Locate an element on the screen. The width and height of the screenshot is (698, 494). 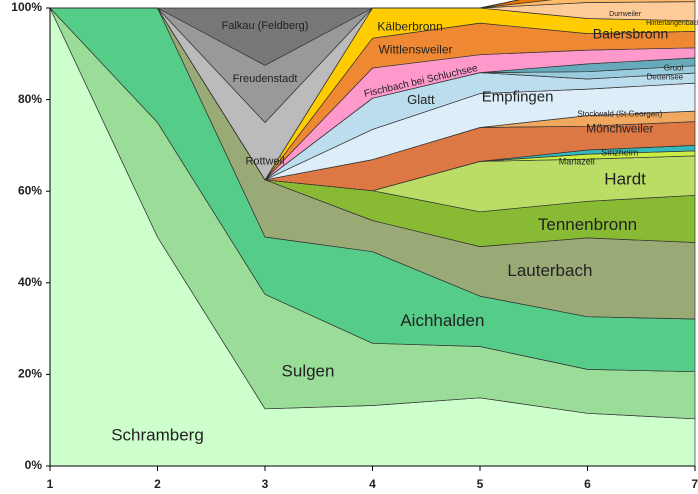
label-empfingen: Empfingen is located at coordinates (518, 96).